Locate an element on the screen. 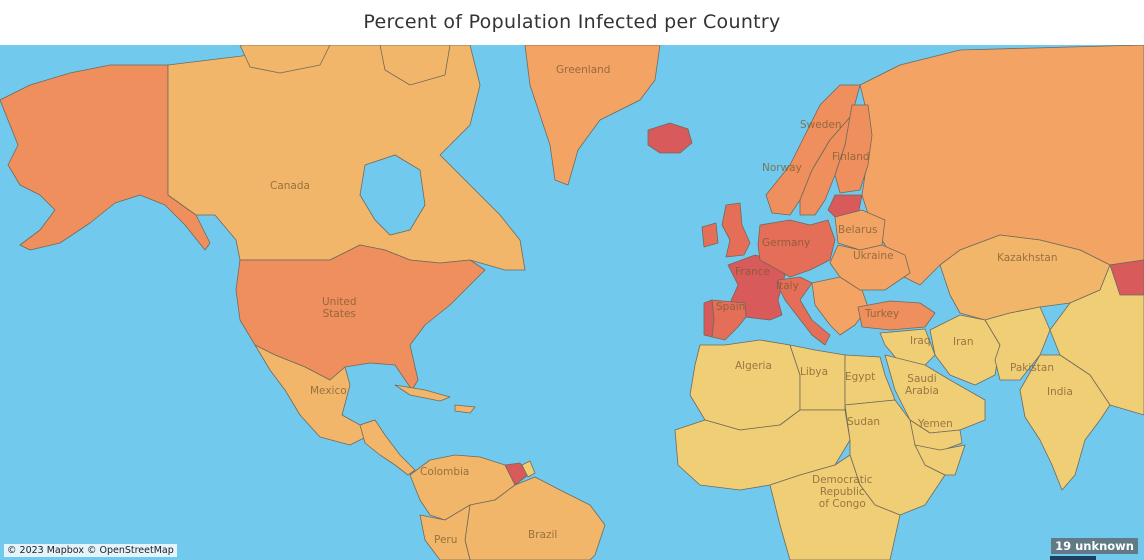 The height and width of the screenshot is (560, 1144). country-ukraine is located at coordinates (870, 267).